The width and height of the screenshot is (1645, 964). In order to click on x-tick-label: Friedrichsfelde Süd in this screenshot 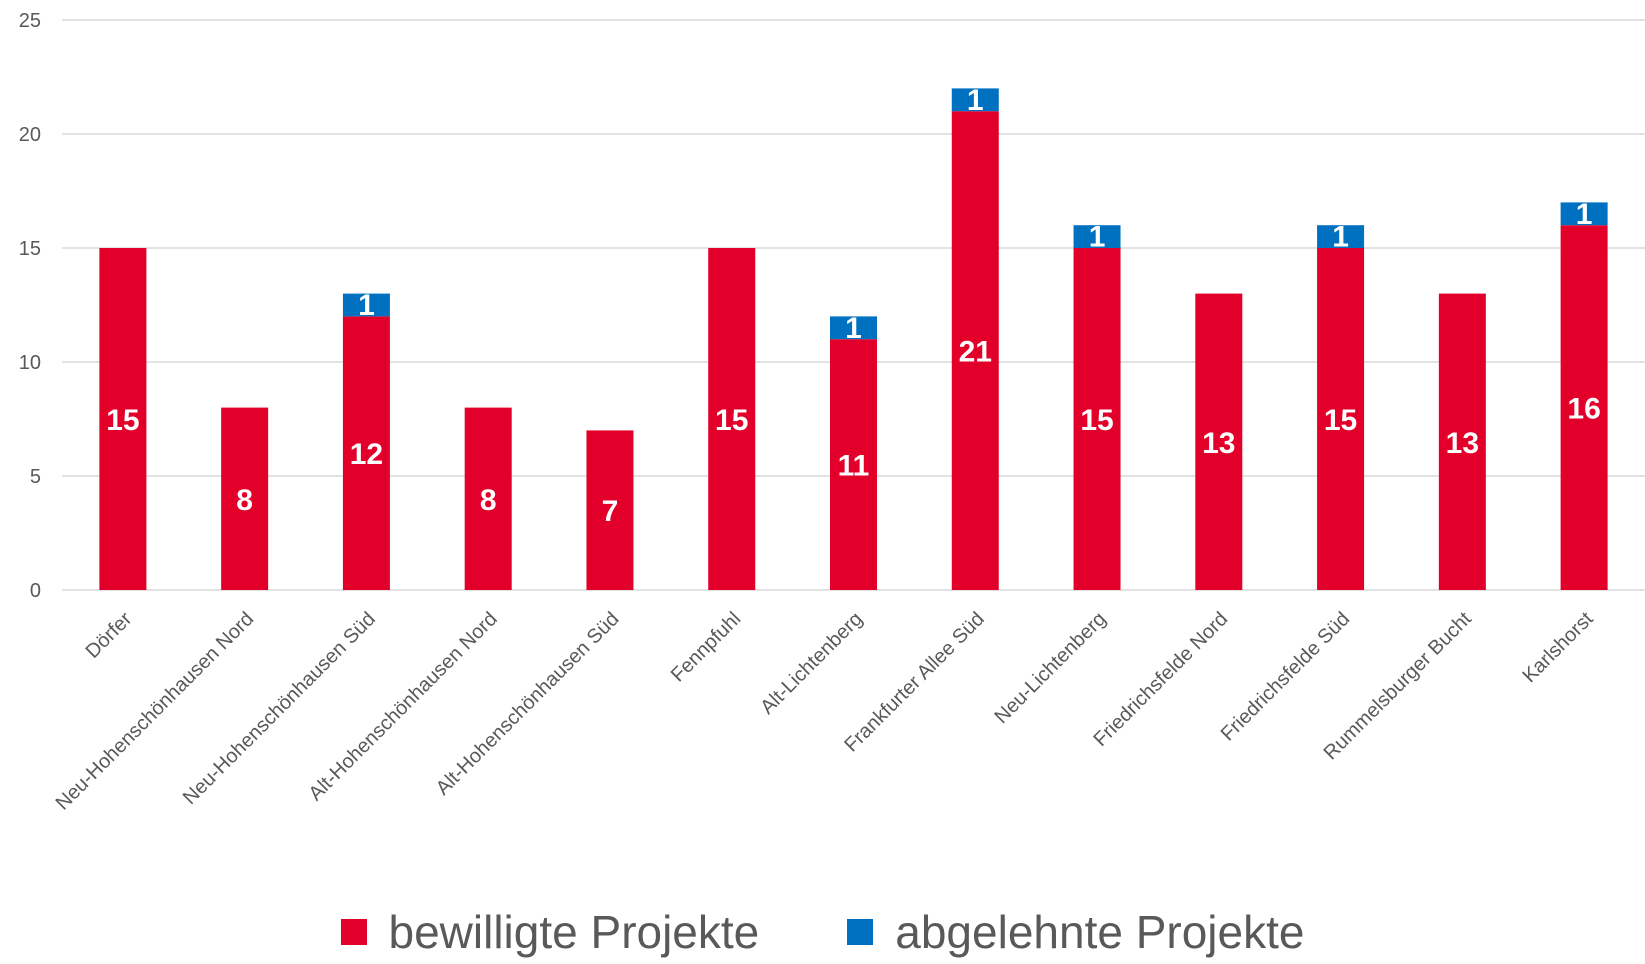, I will do `click(1285, 676)`.